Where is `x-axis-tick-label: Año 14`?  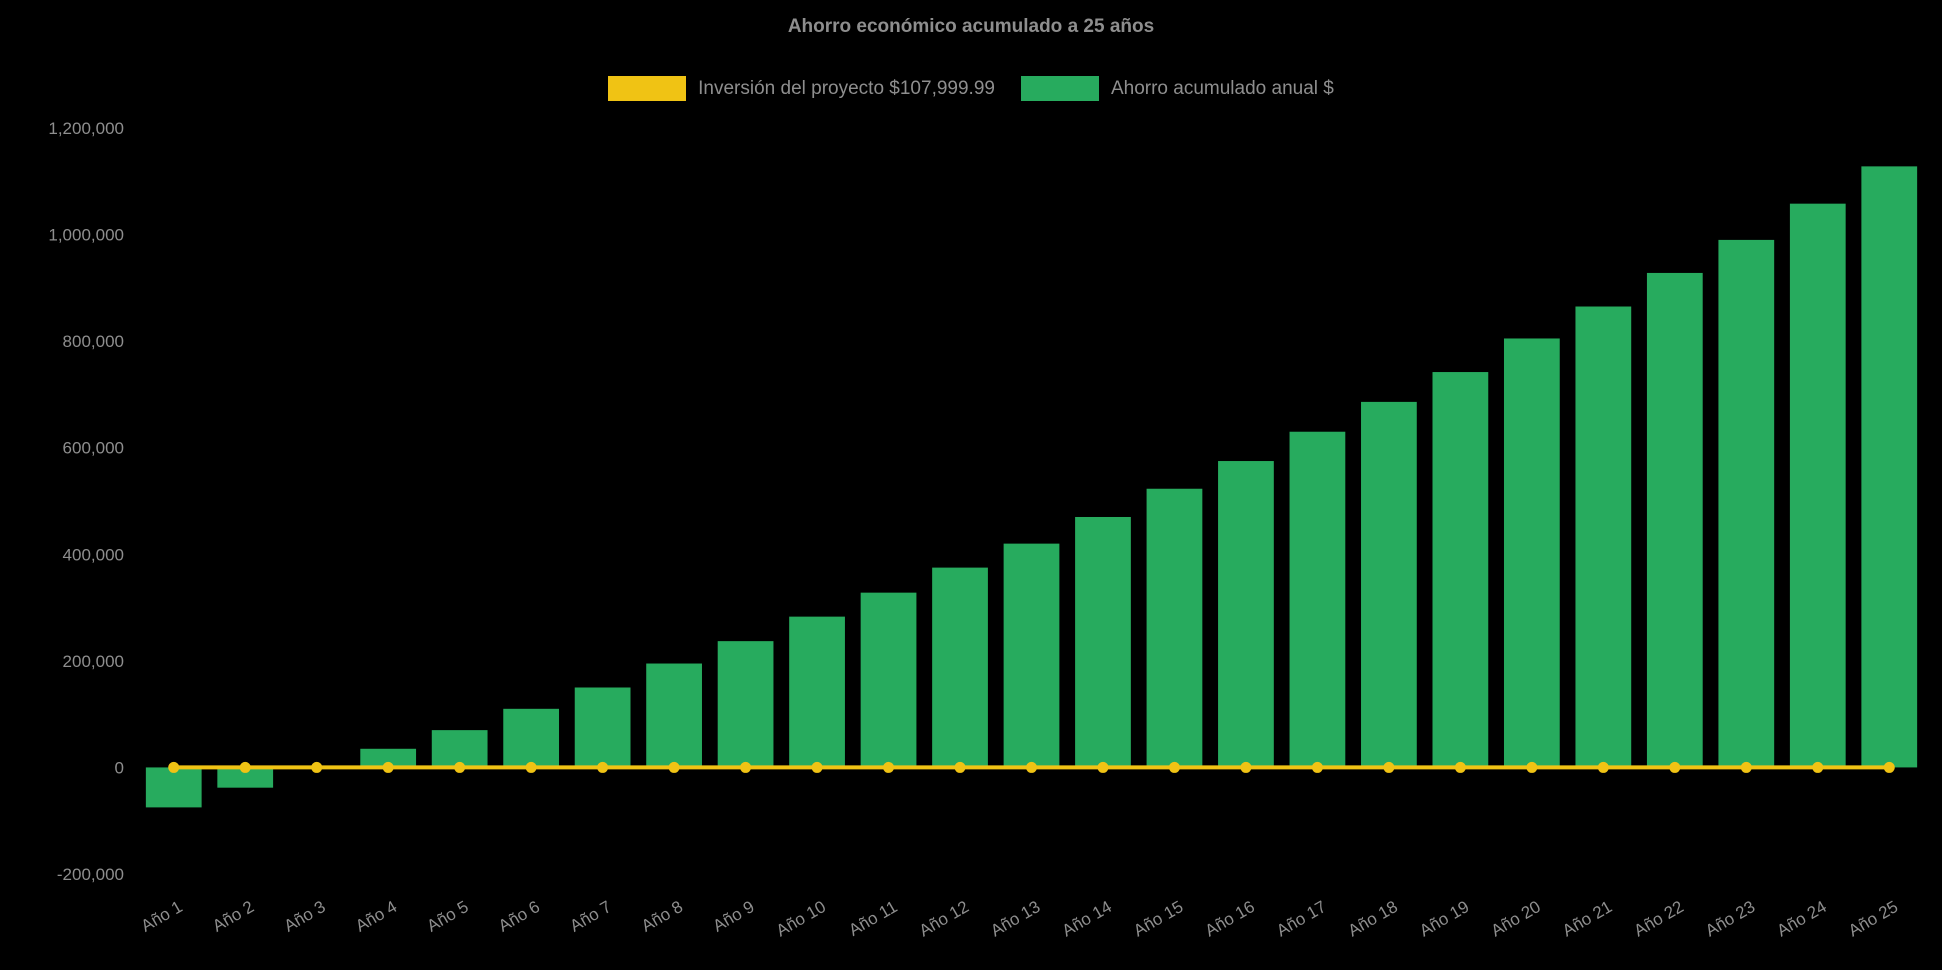 x-axis-tick-label: Año 14 is located at coordinates (1087, 918).